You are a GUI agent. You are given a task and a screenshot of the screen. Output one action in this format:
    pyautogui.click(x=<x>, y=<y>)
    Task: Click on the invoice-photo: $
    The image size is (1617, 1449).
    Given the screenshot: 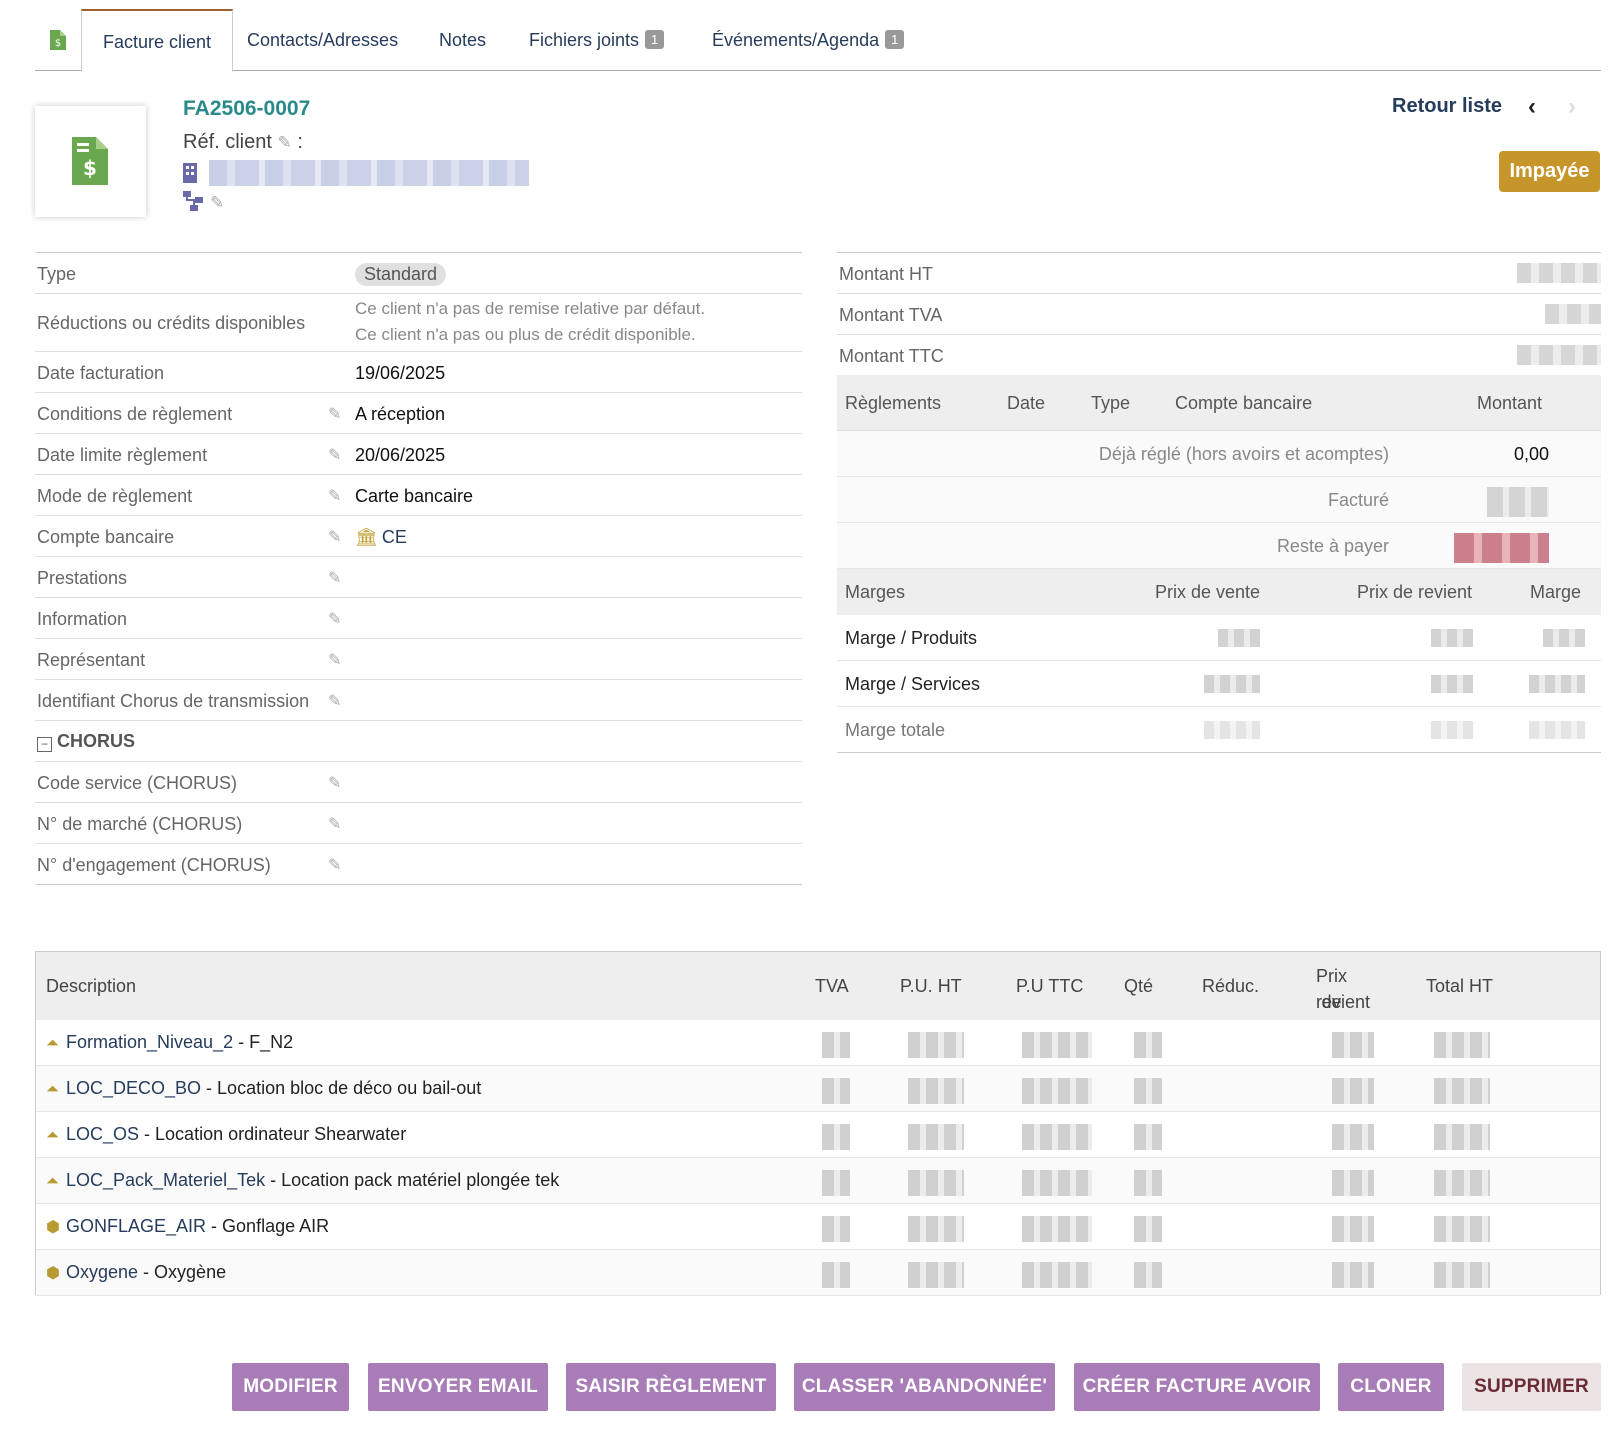 What is the action you would take?
    pyautogui.click(x=90, y=161)
    